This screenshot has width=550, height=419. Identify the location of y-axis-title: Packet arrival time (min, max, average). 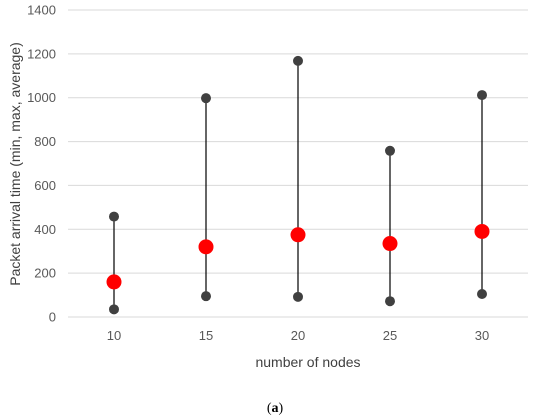
(15, 164).